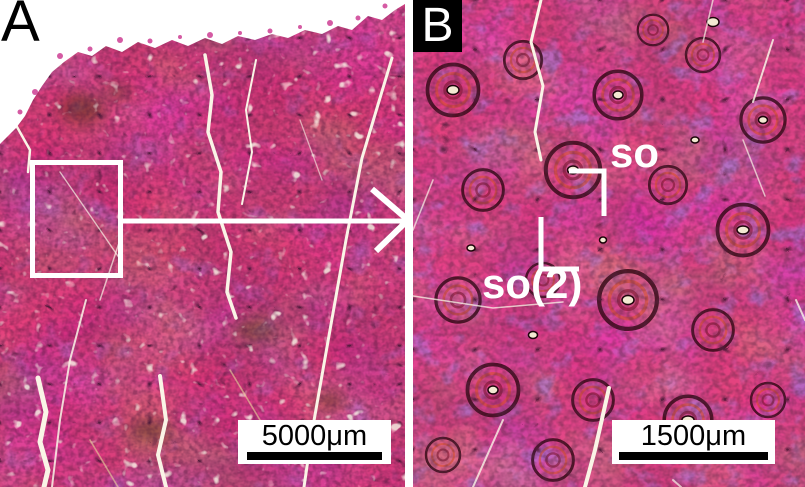 Image resolution: width=805 pixels, height=487 pixels. I want to click on panel-b-label: B, so click(437, 26).